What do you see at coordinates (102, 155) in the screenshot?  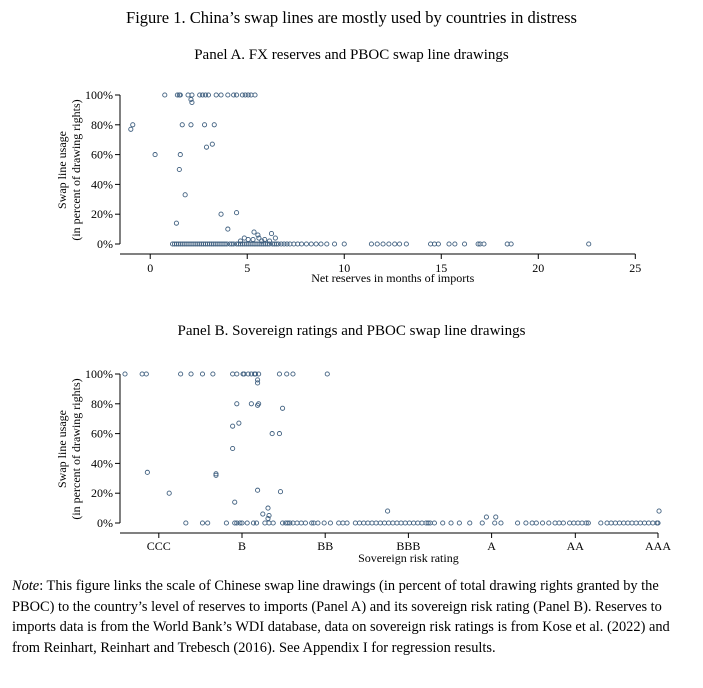 I see `y-tick-label: 60%` at bounding box center [102, 155].